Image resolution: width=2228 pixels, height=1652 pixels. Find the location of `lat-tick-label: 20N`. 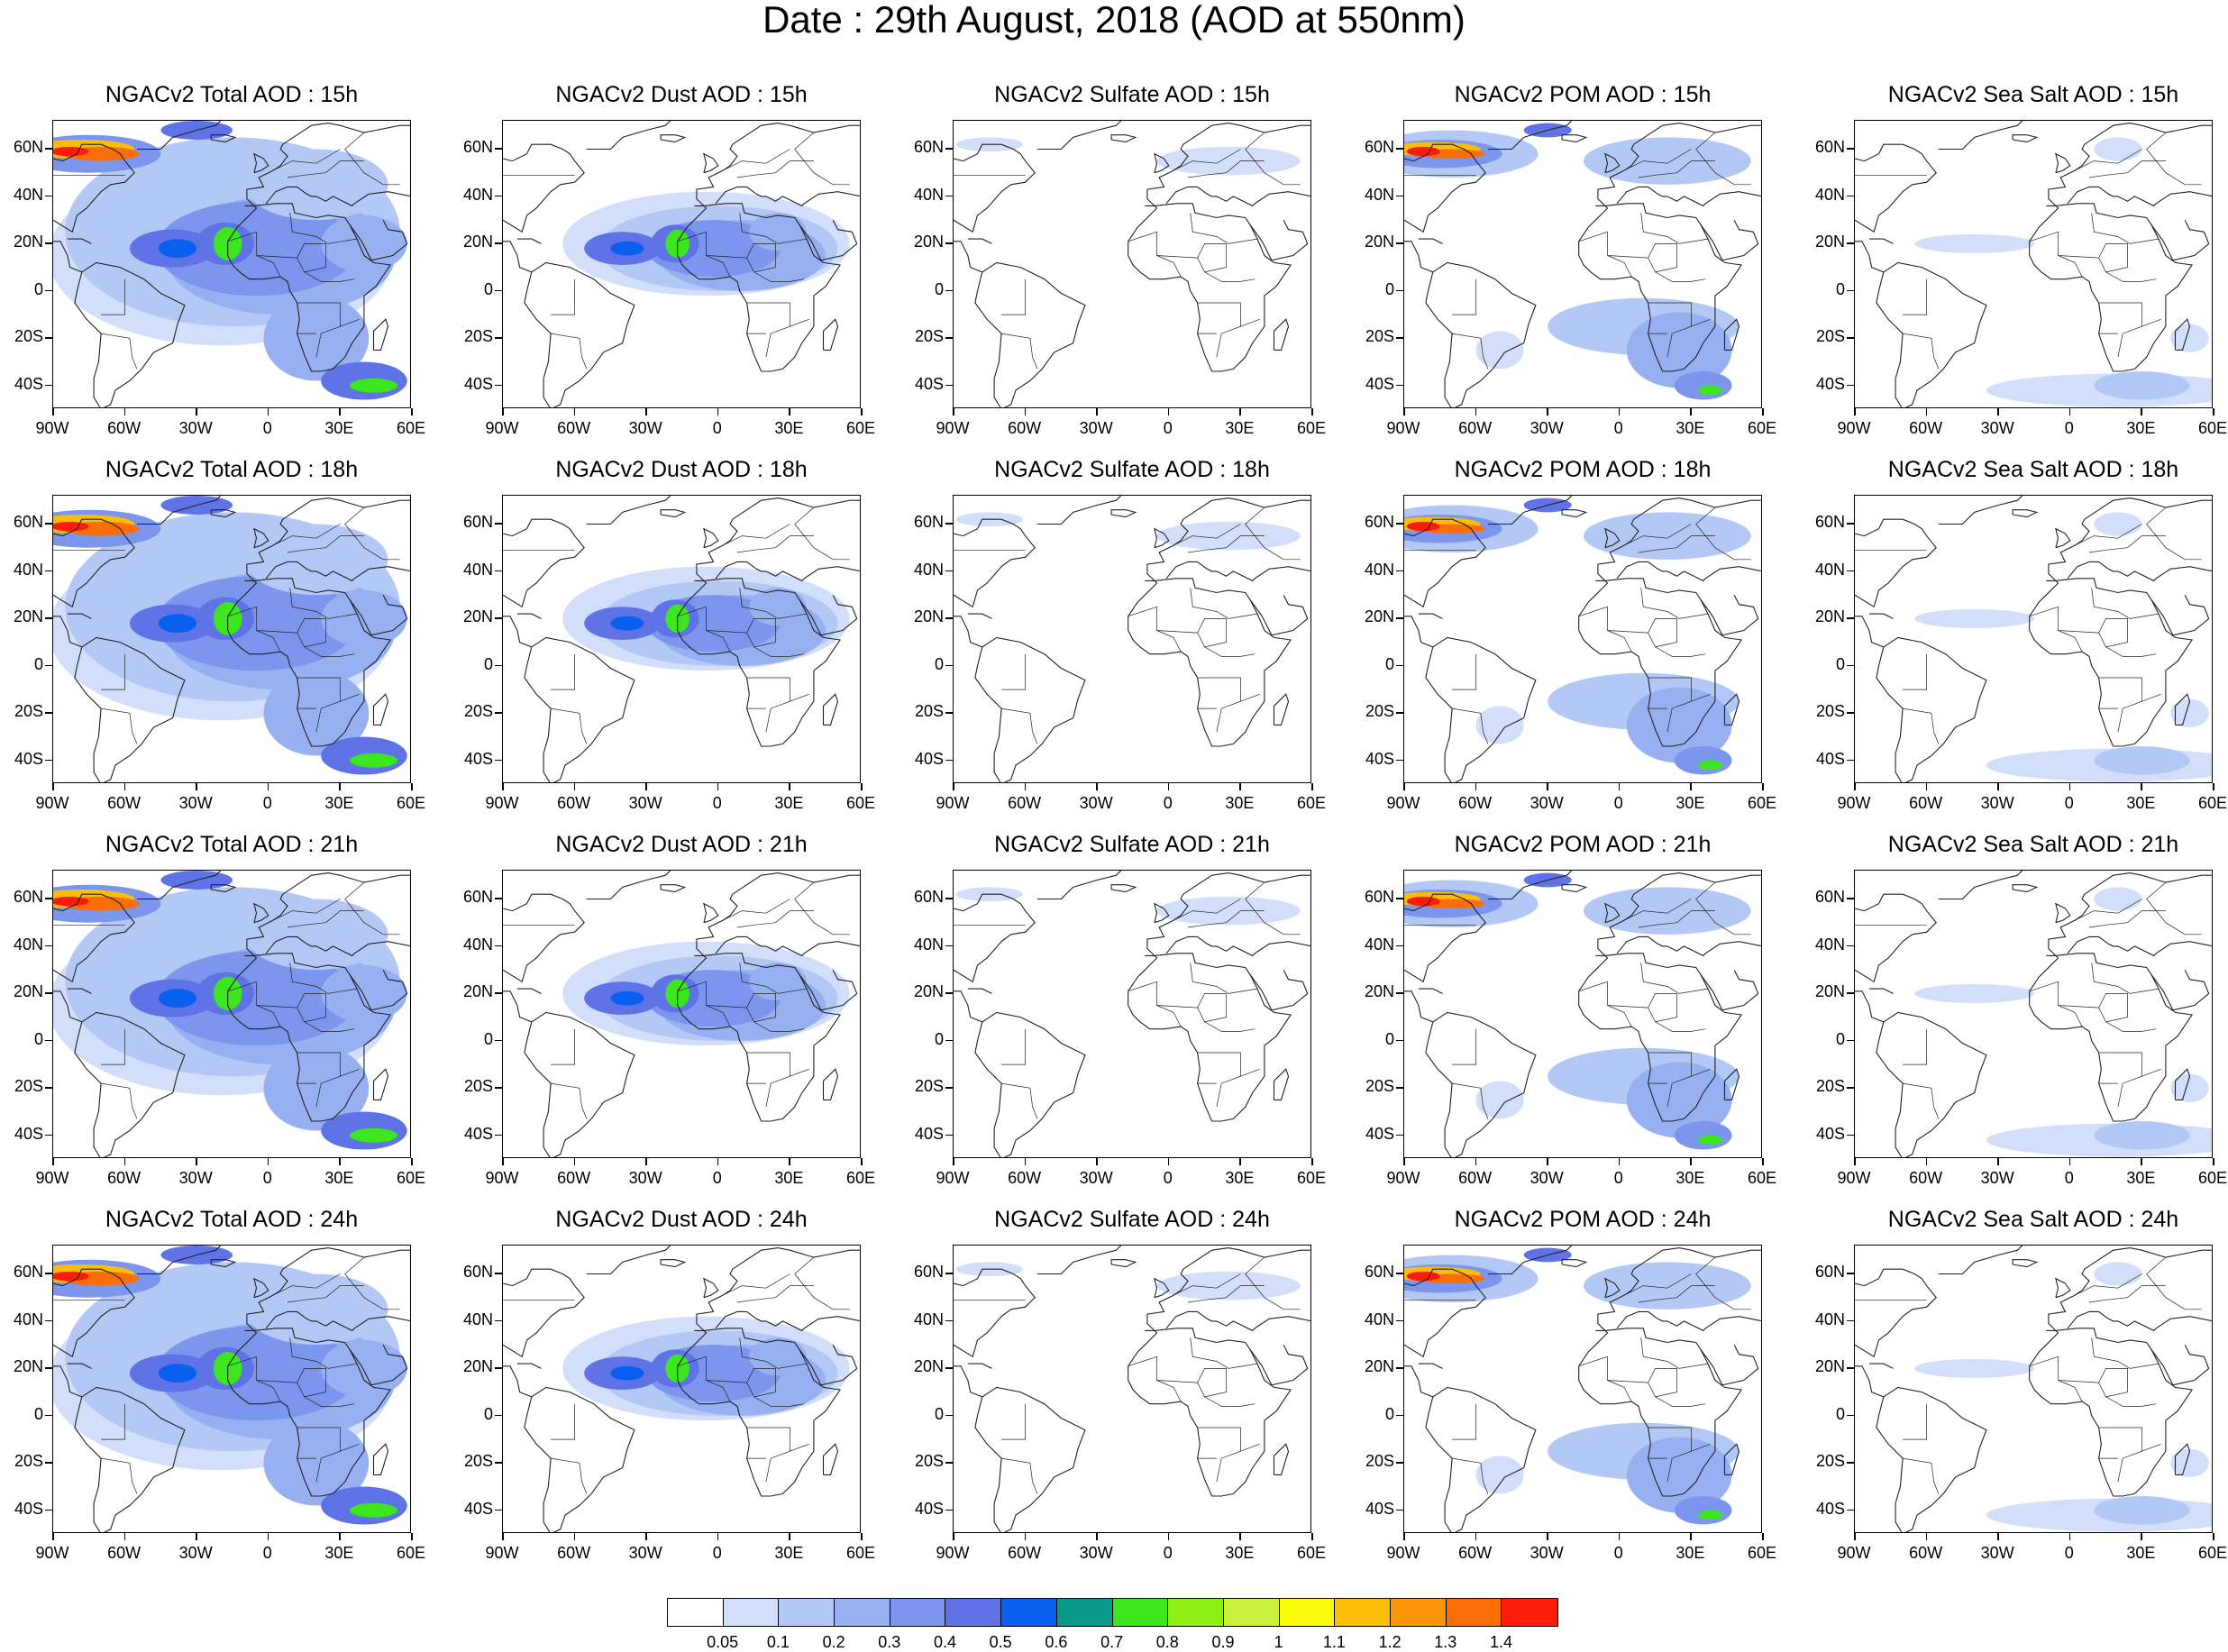

lat-tick-label: 20N is located at coordinates (477, 1367).